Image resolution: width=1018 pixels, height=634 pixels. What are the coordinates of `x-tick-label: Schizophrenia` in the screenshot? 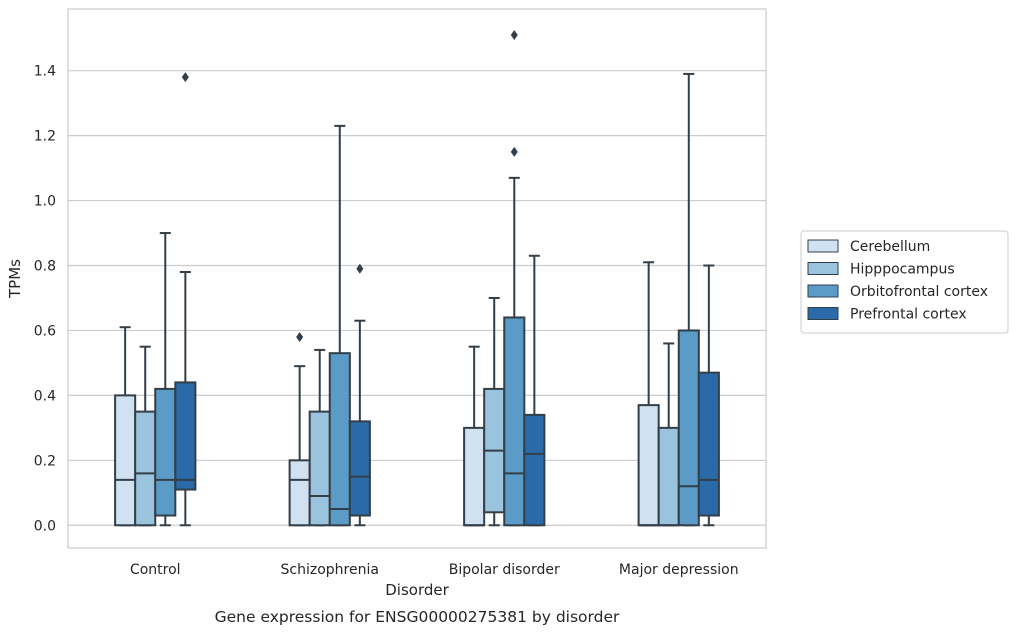 It's located at (330, 570).